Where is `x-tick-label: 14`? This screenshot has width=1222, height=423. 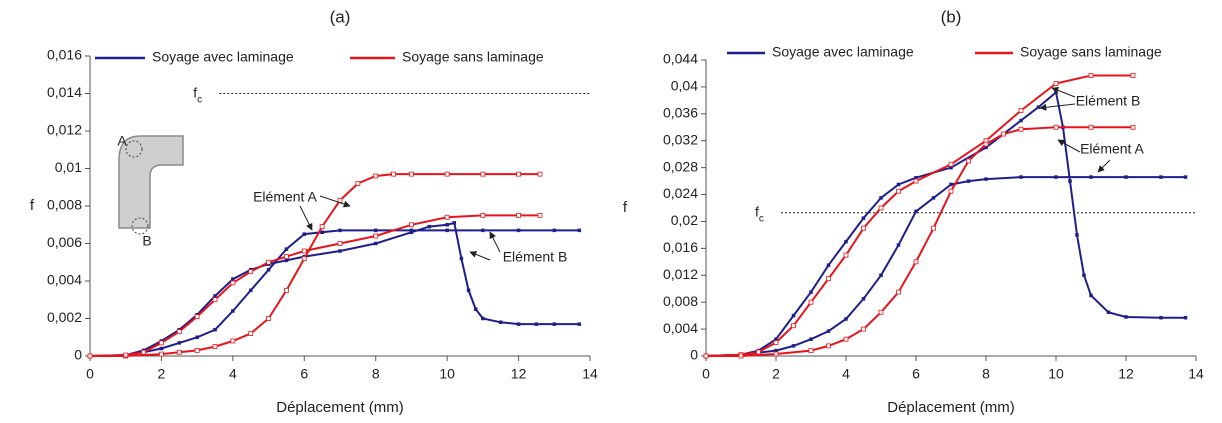
x-tick-label: 14 is located at coordinates (1196, 374).